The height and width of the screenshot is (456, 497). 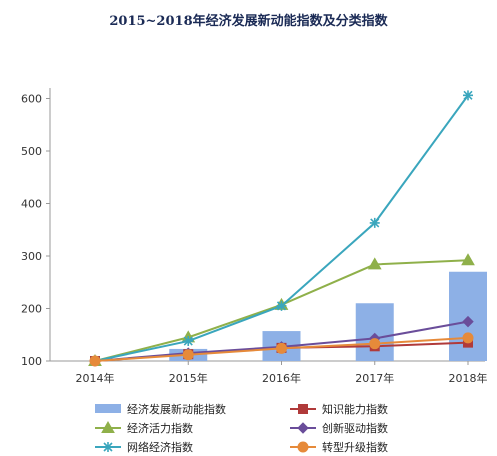 What do you see at coordinates (355, 428) in the screenshot?
I see `legend-label: 创新驱动指数` at bounding box center [355, 428].